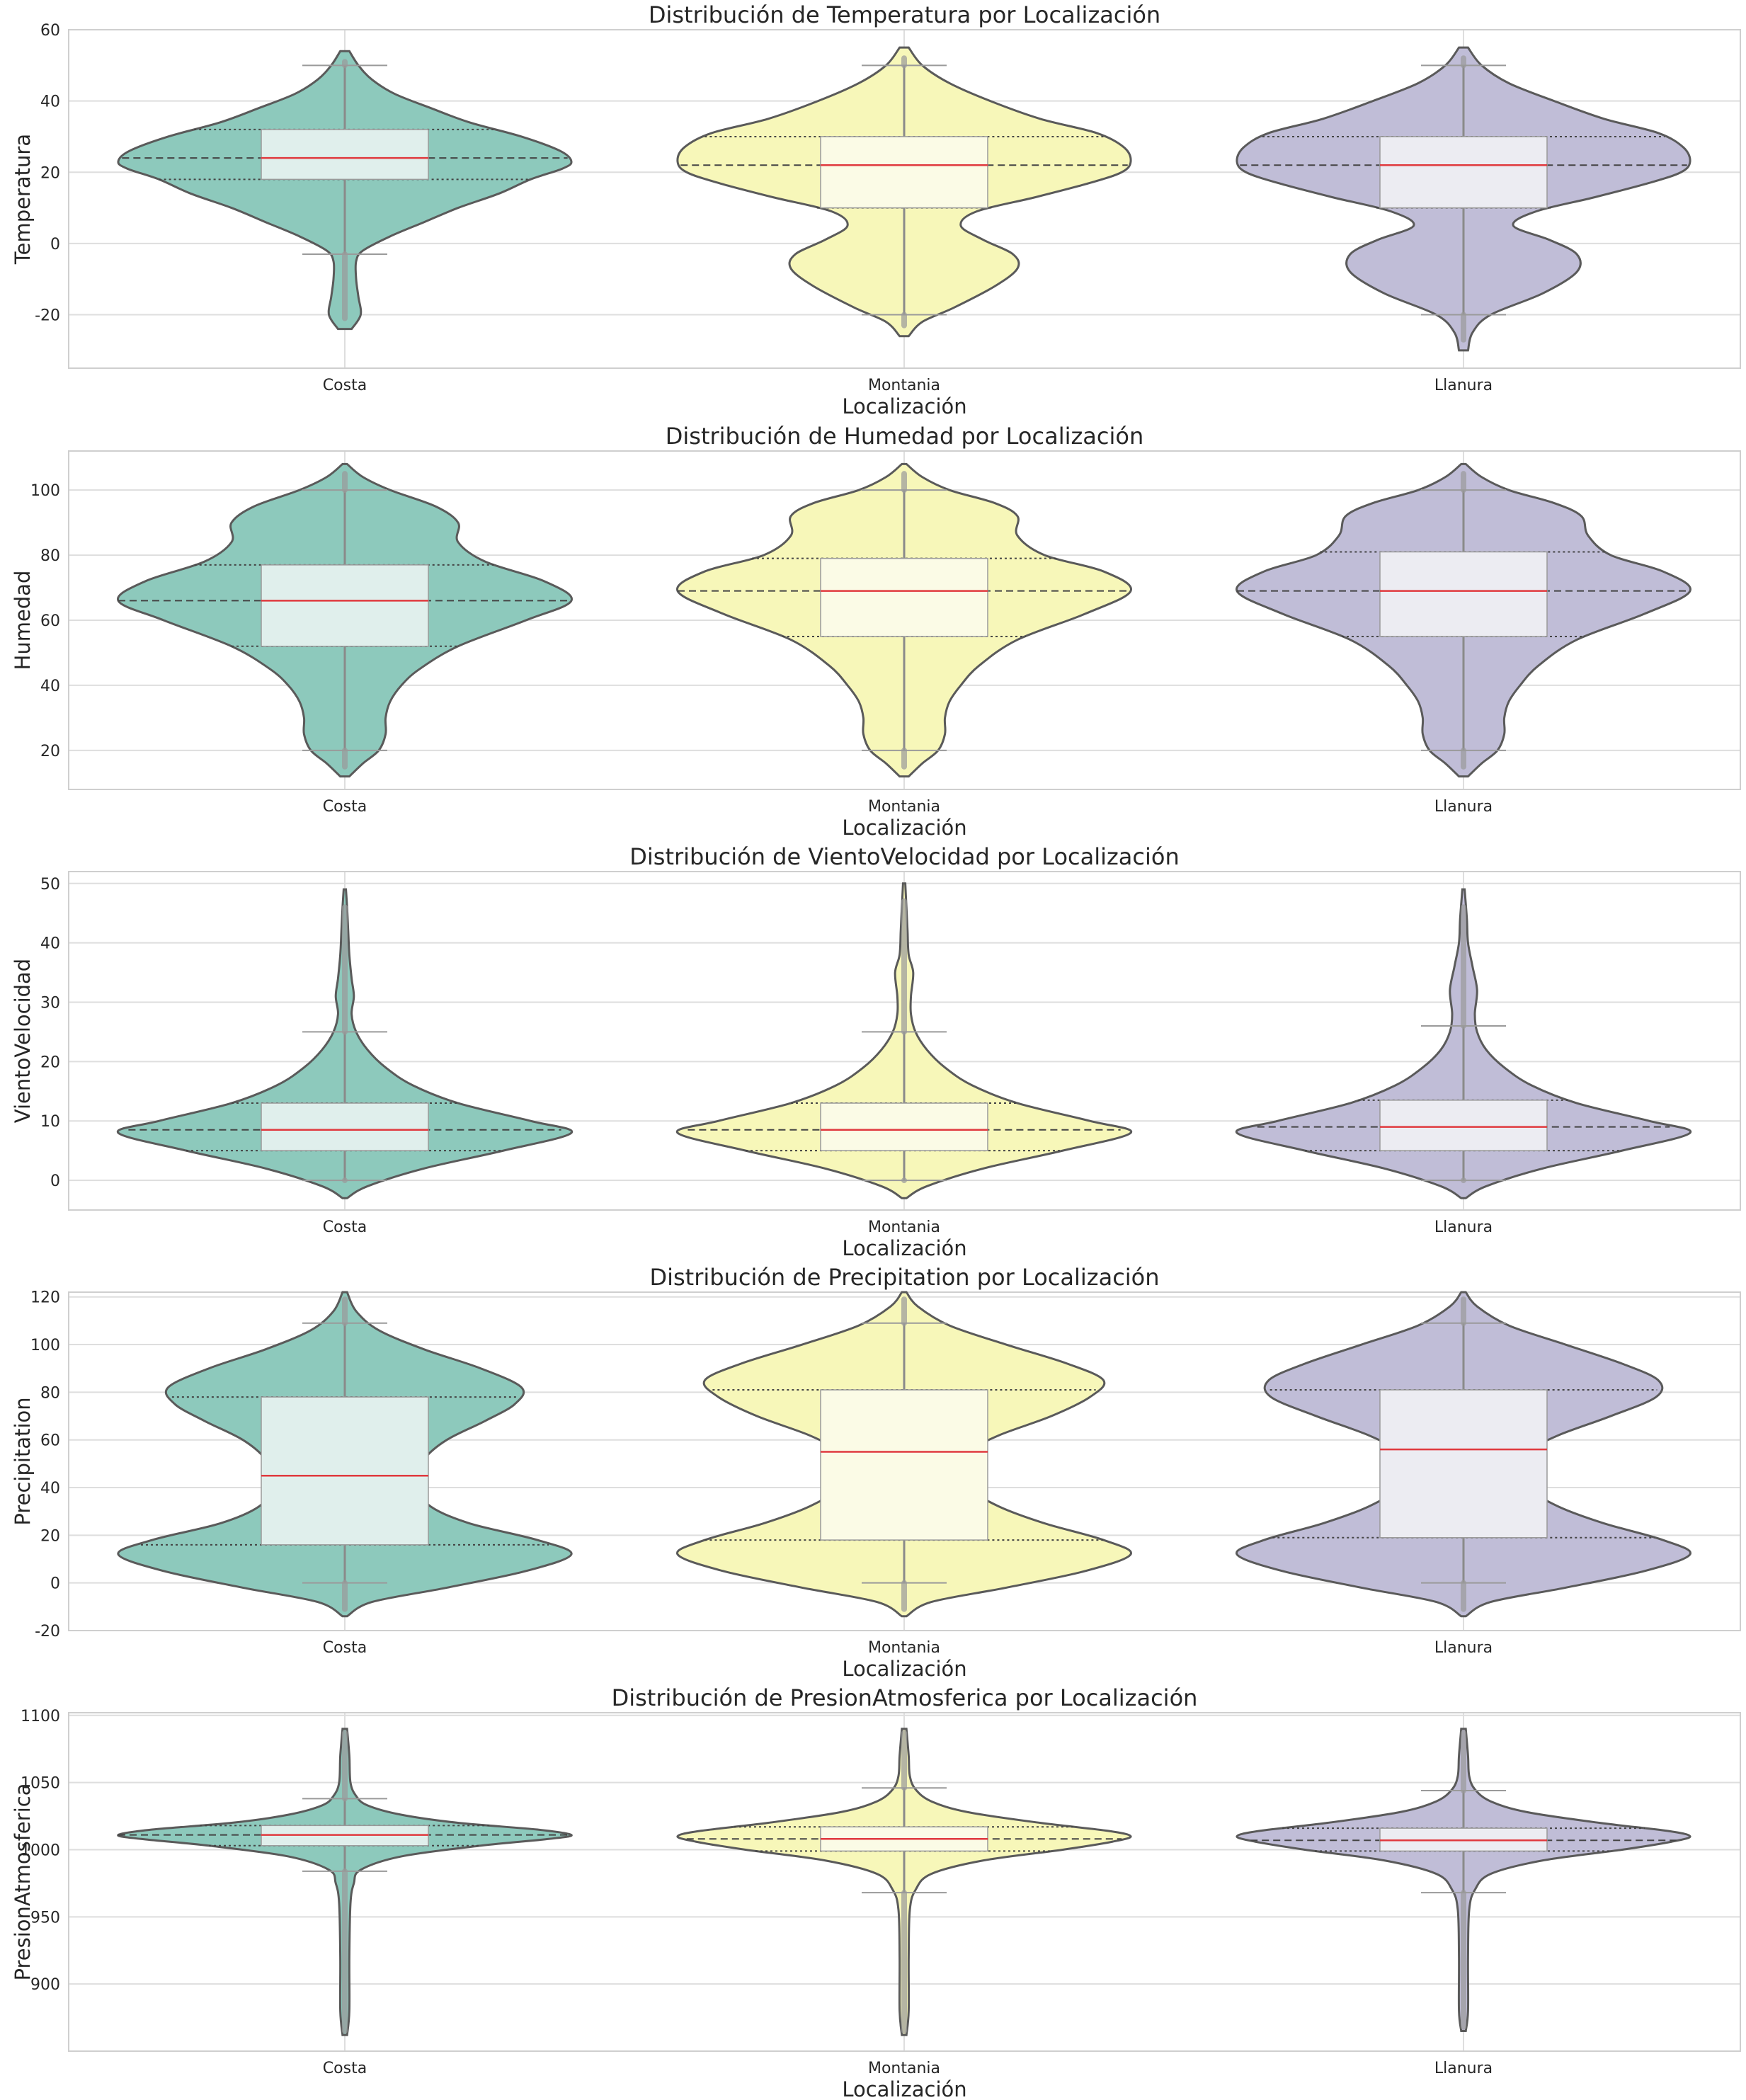 This screenshot has height=2100, width=1746. What do you see at coordinates (41, 1784) in the screenshot?
I see `y-tick-label: 1050` at bounding box center [41, 1784].